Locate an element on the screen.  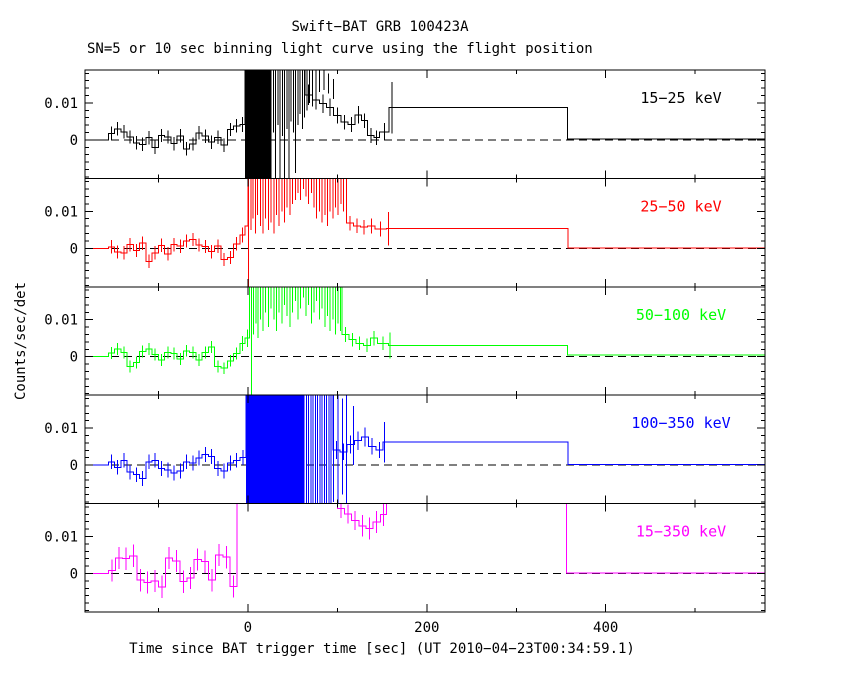
panel-15-25-kev: 0.01 0 15−25 keV is located at coordinates (405, 124).